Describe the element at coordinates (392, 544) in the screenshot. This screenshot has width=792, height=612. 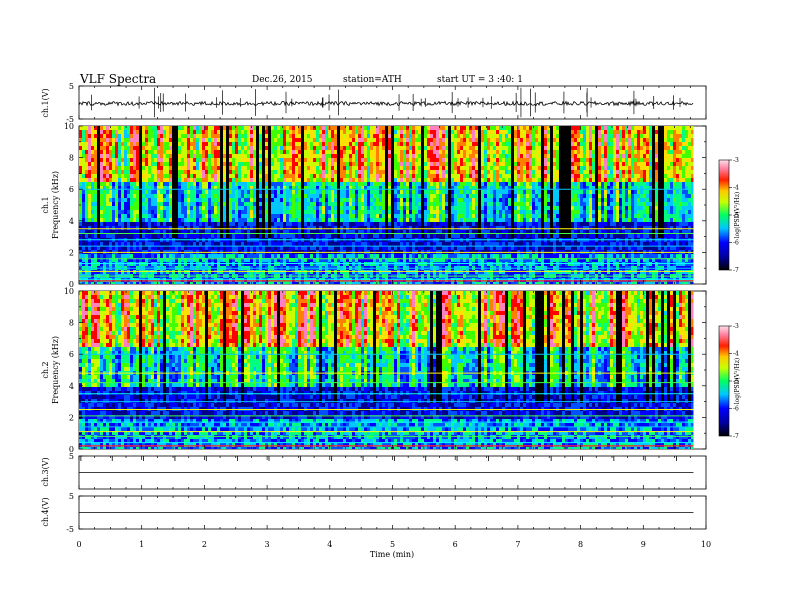
I see `x-tick-label: 5` at that location.